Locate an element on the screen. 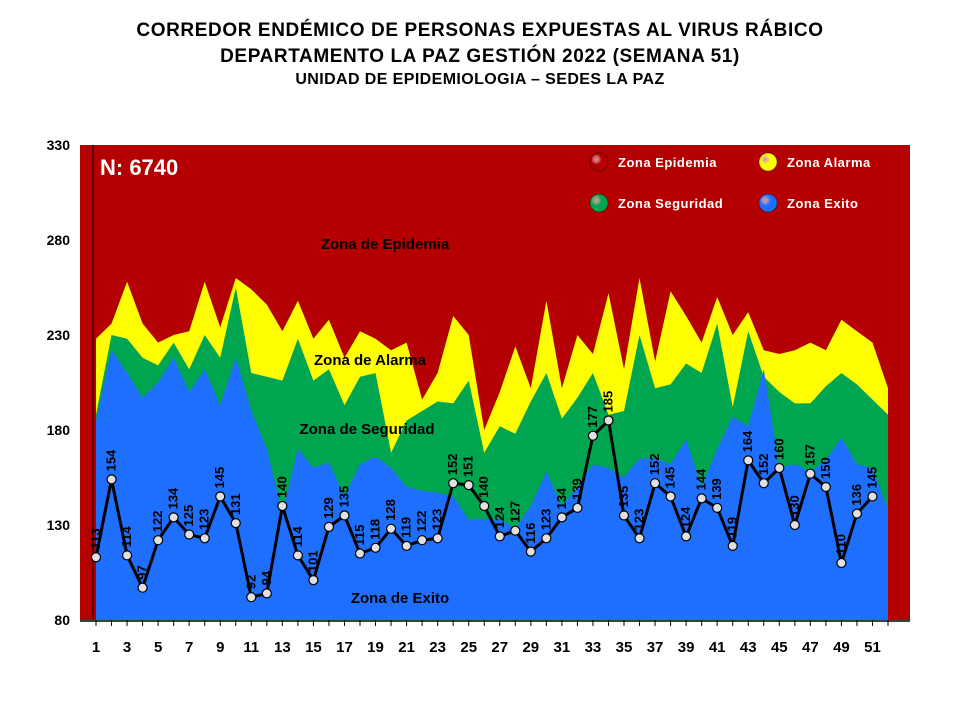  x-tick-label: 47 is located at coordinates (810, 647).